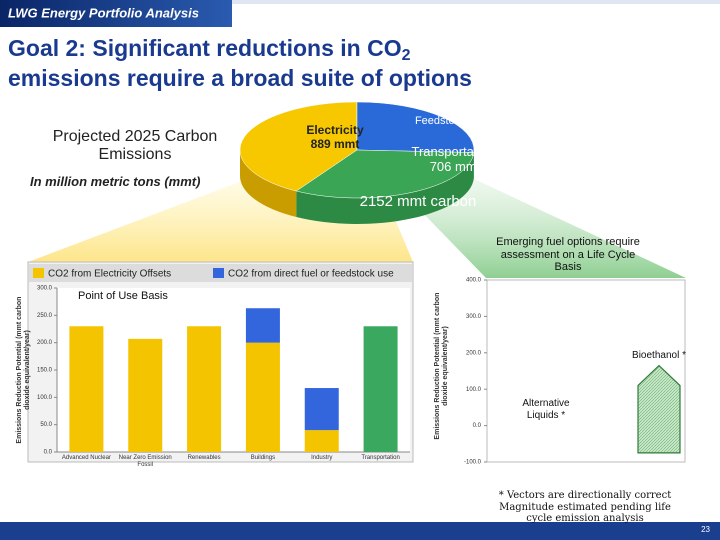 The width and height of the screenshot is (720, 540). I want to click on legend-label: CO2 from Electricity Offsets, so click(109, 274).